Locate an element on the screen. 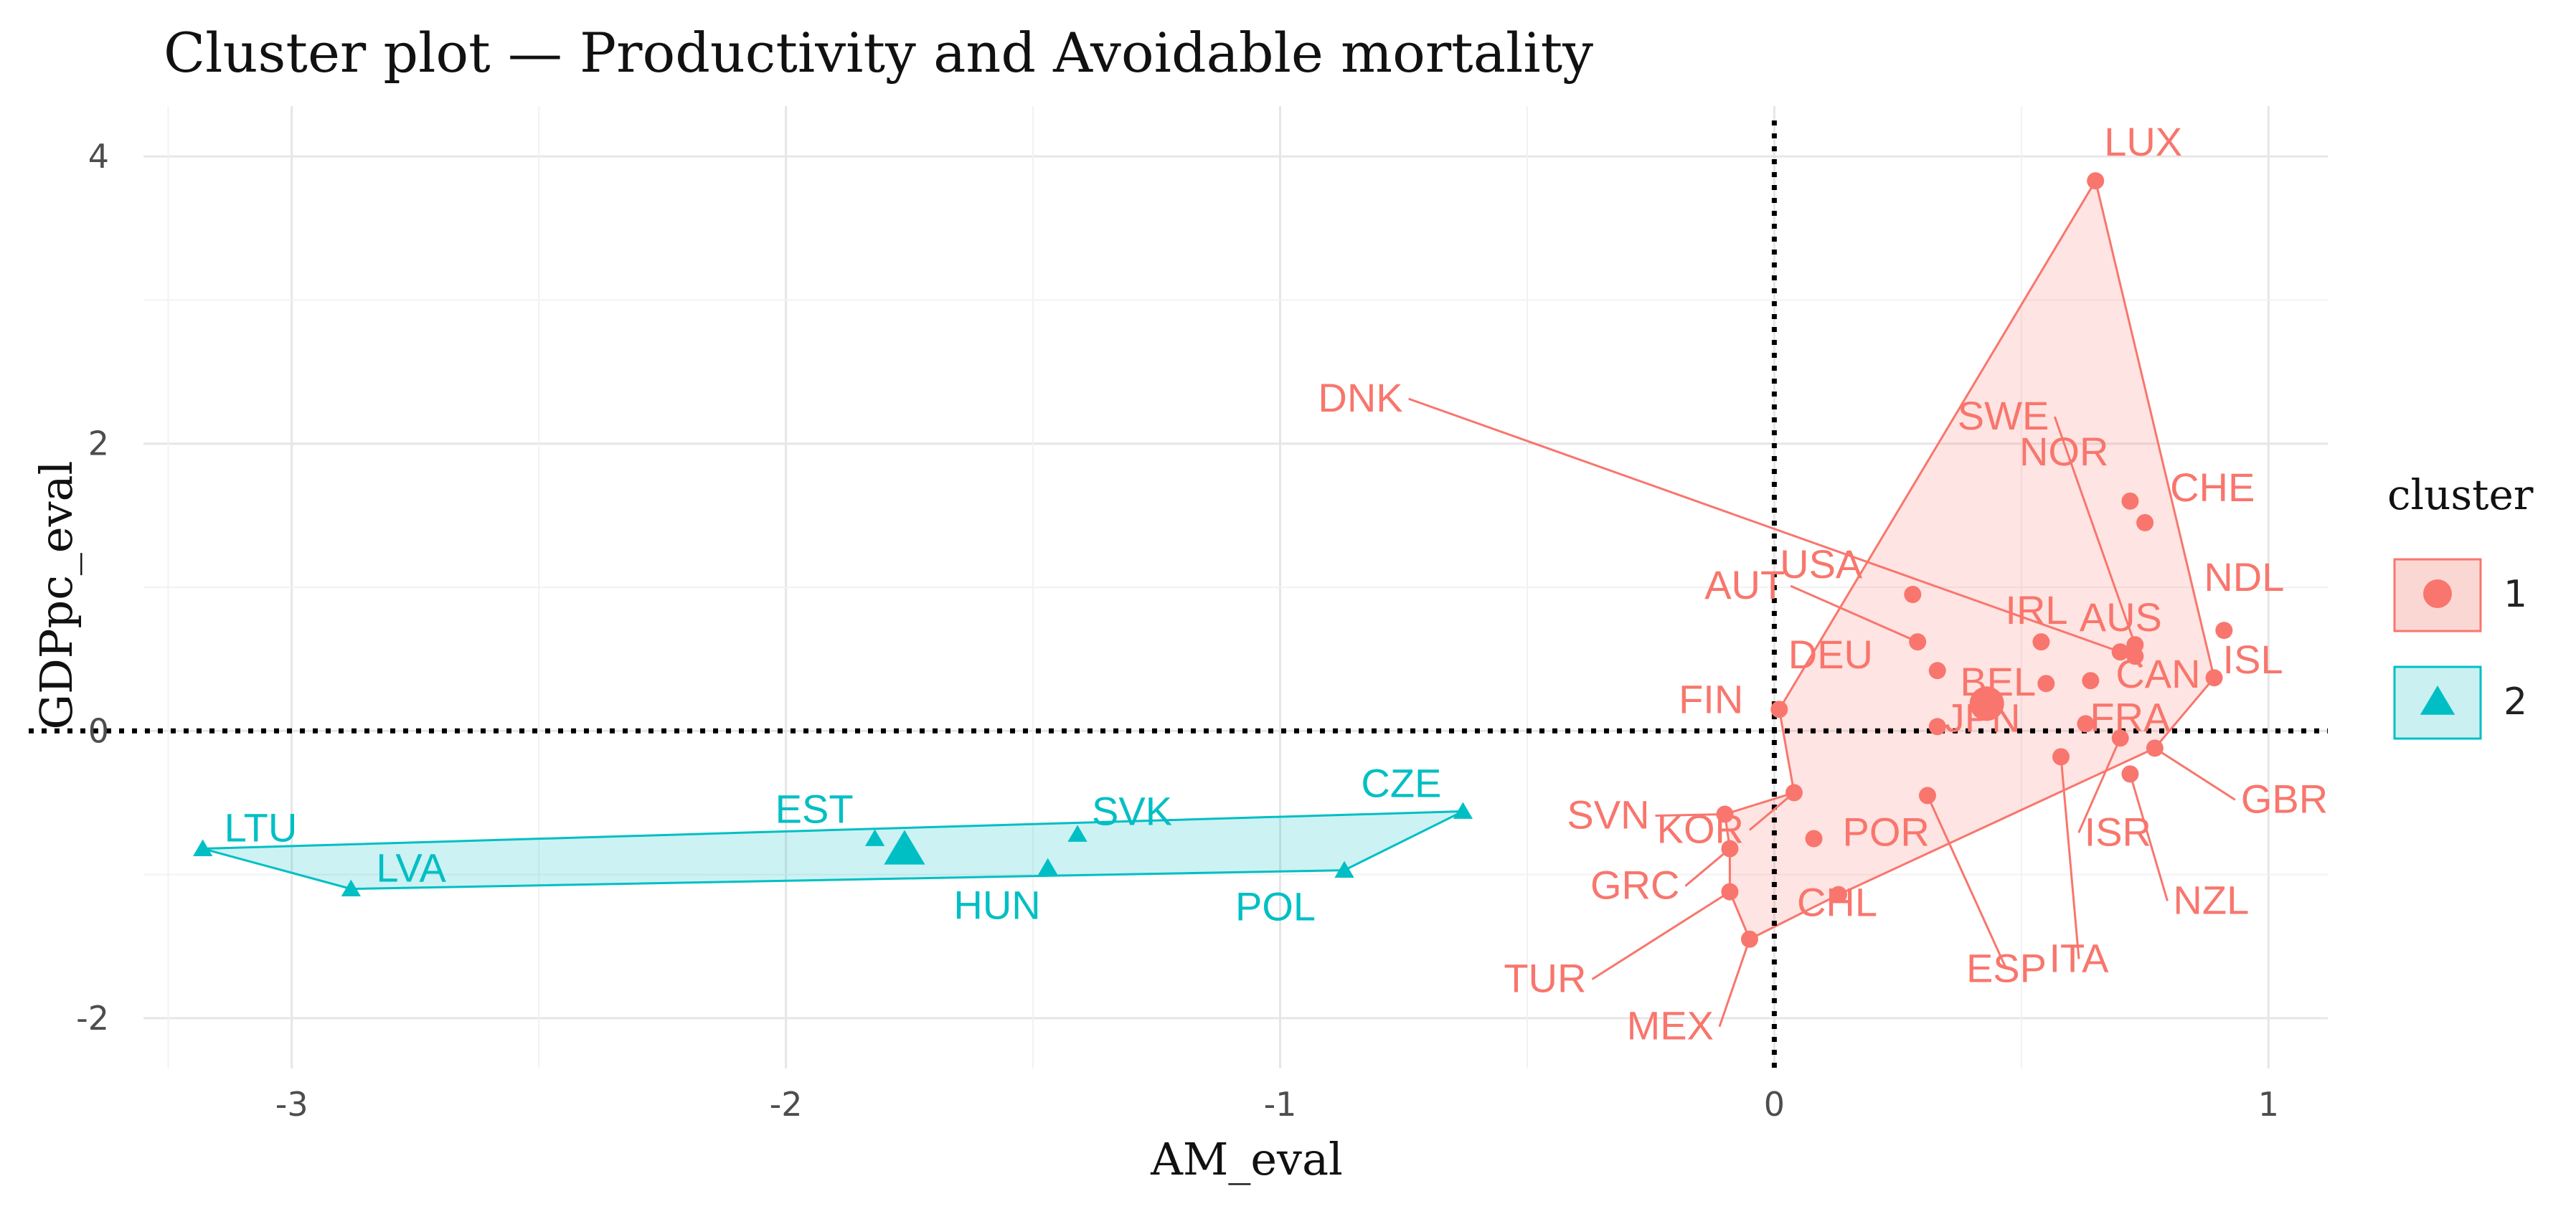  point-label-swe: SWE is located at coordinates (2003, 415).